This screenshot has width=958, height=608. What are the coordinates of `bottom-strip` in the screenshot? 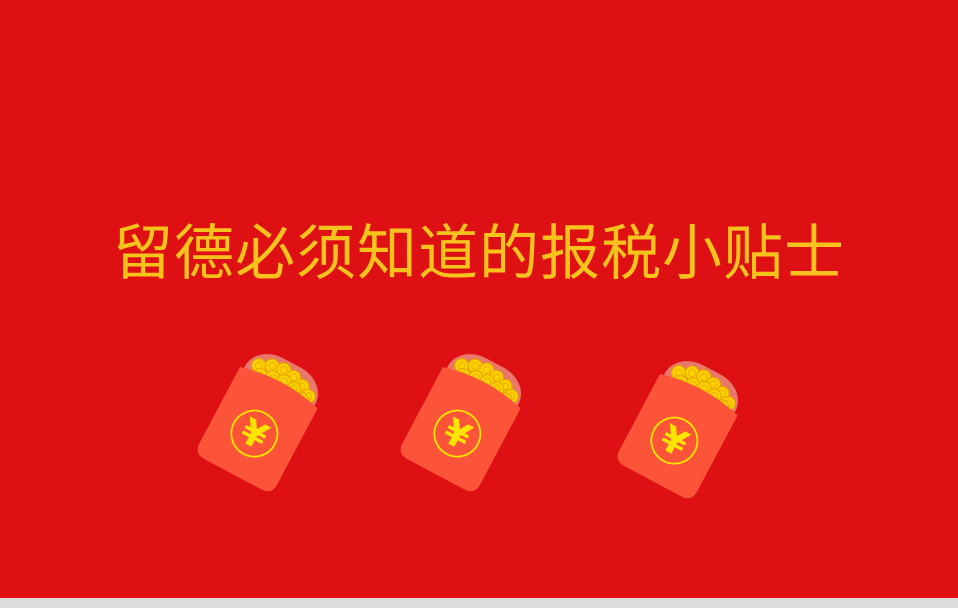 It's located at (479, 603).